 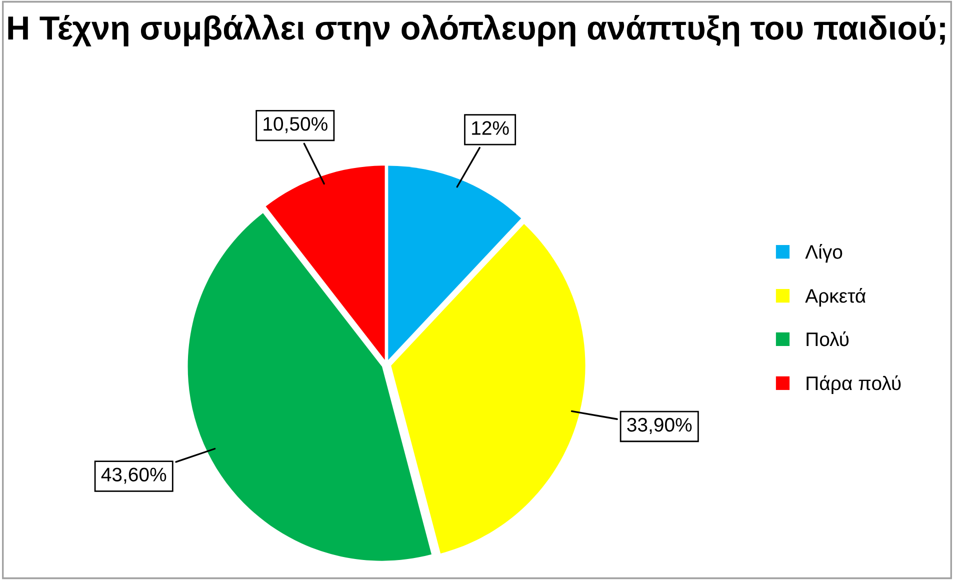 What do you see at coordinates (490, 128) in the screenshot?
I see `data-label: 12%` at bounding box center [490, 128].